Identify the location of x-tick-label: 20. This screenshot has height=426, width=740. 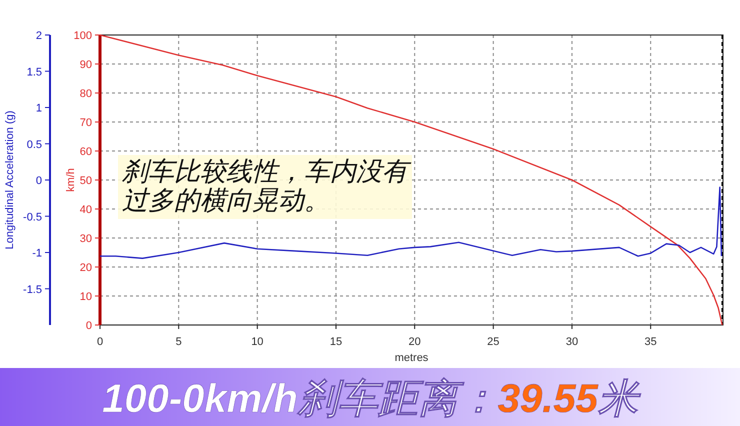
(414, 342).